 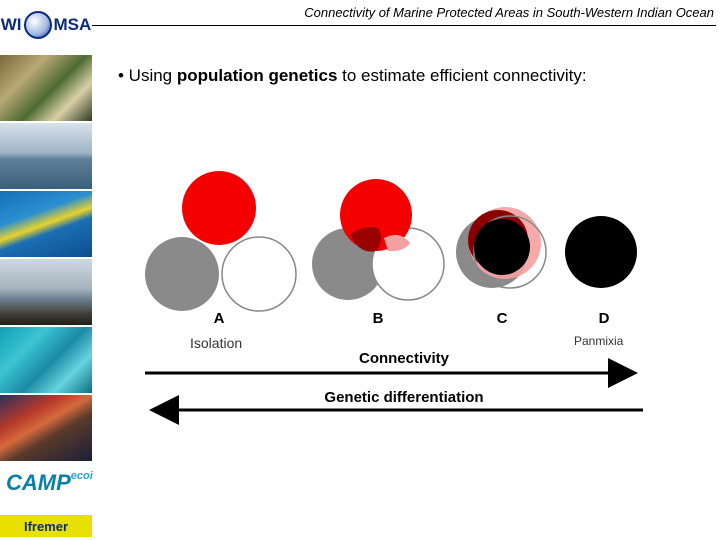 I want to click on wiomsa-logo: WI MSA, so click(x=46, y=25).